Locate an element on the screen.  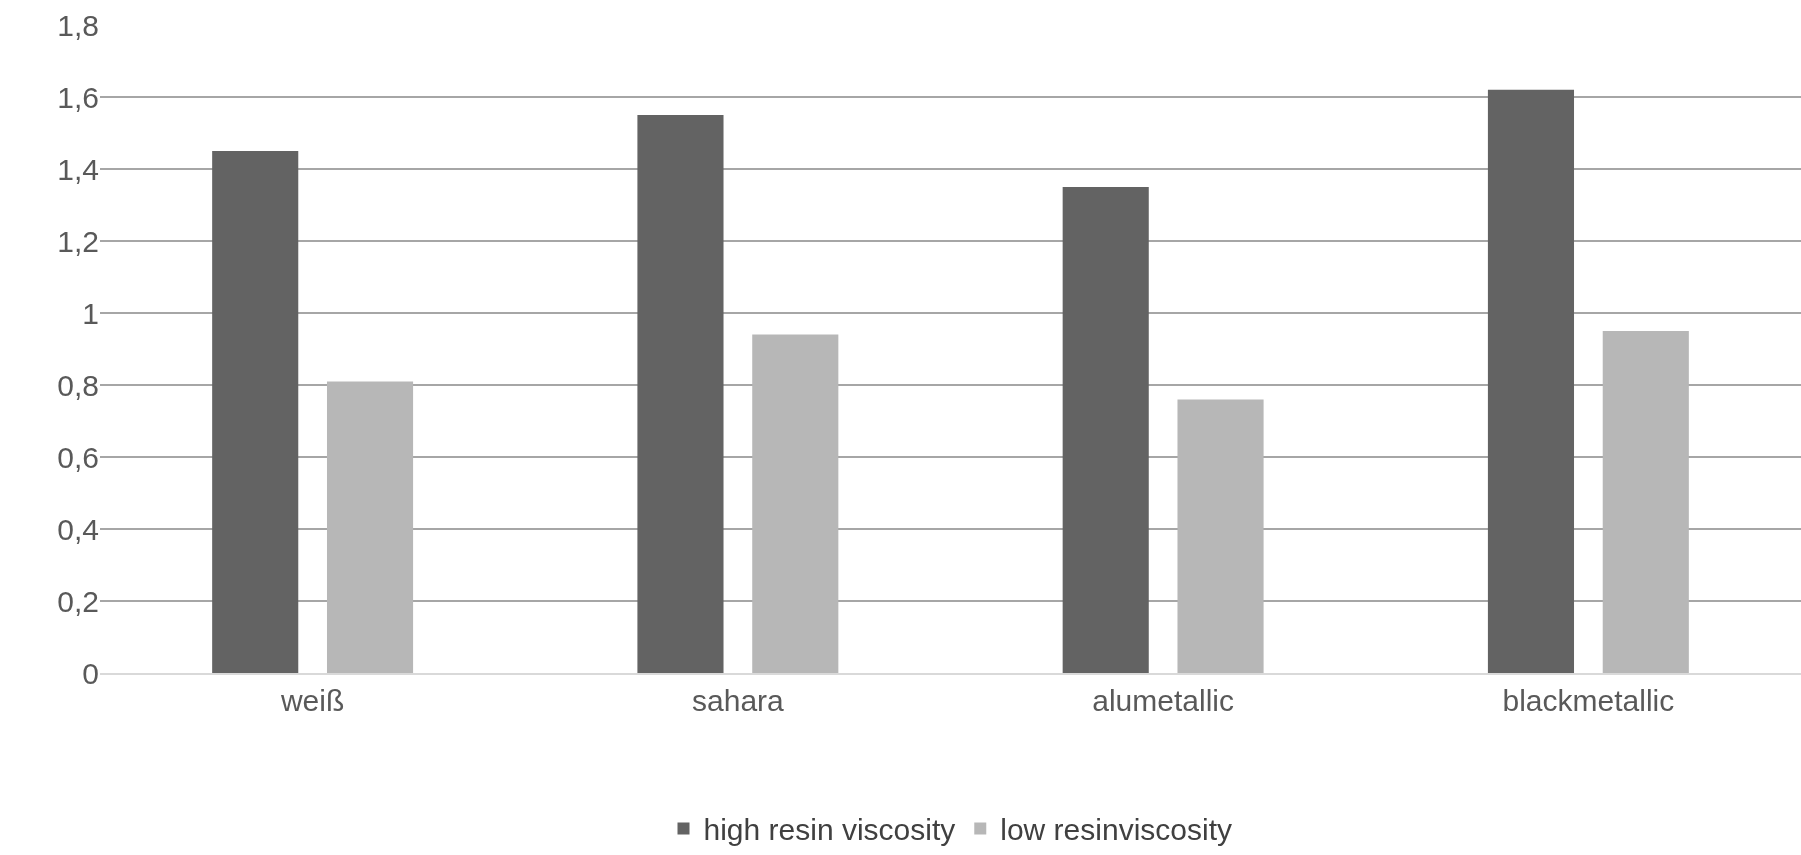
legend-label: low resinviscosity is located at coordinates (1116, 830).